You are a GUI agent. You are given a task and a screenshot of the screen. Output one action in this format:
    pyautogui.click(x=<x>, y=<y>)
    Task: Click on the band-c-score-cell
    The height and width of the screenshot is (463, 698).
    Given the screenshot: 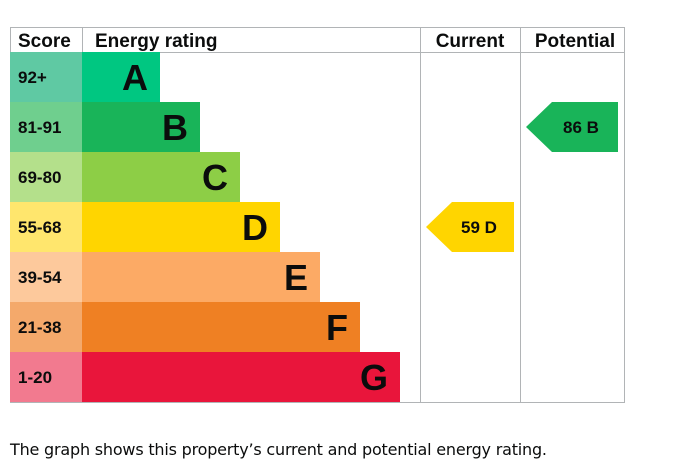 What is the action you would take?
    pyautogui.click(x=46, y=177)
    